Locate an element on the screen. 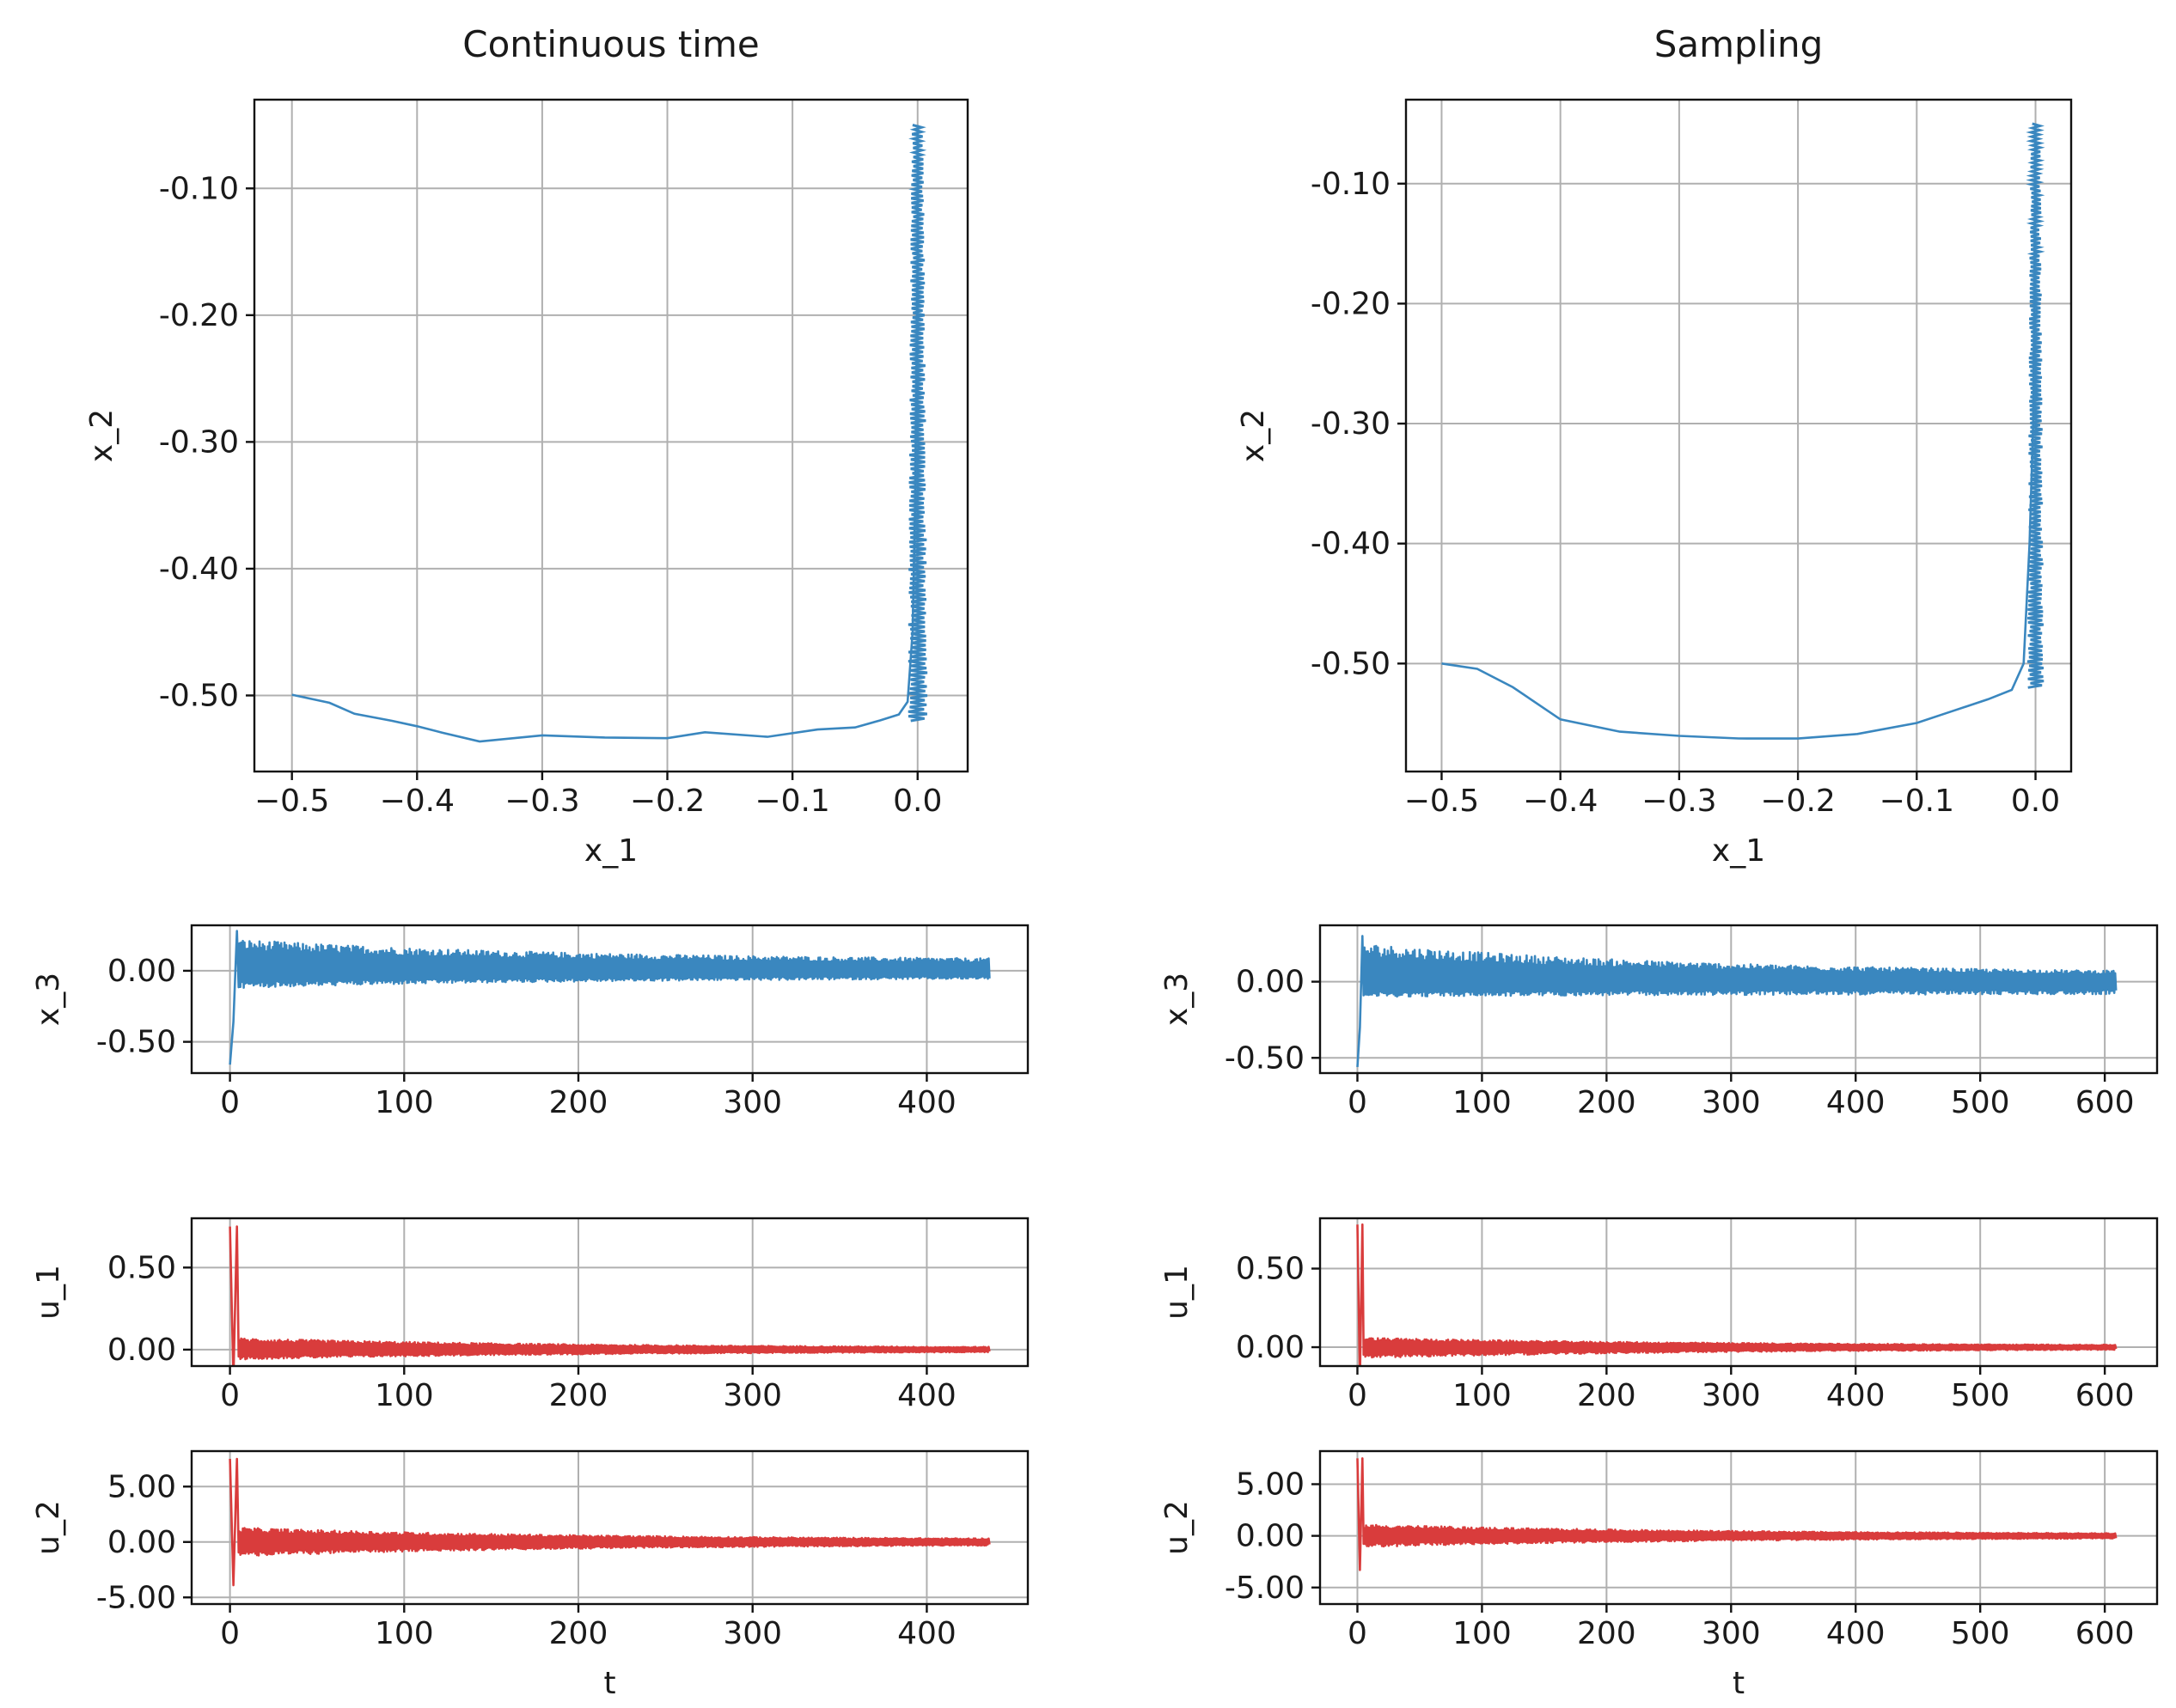 This screenshot has height=1708, width=2176. panel-sampling-u2-plot: 0 100 200 300 400 500 600 5.00 0.00 -5.00 t u_2 is located at coordinates (1659, 1575).